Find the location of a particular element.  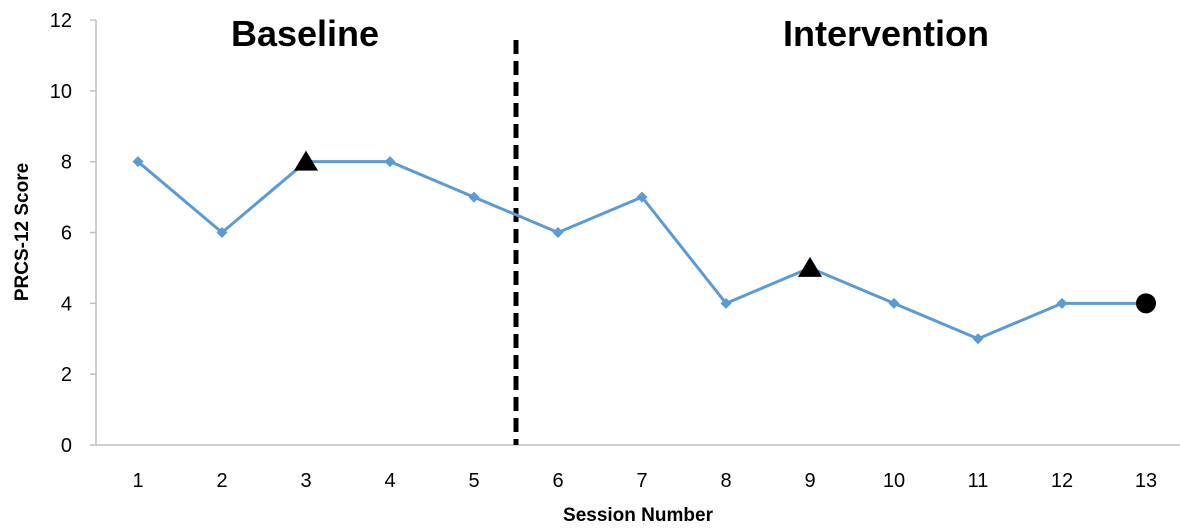

x-tick-label: 5 is located at coordinates (473, 481).